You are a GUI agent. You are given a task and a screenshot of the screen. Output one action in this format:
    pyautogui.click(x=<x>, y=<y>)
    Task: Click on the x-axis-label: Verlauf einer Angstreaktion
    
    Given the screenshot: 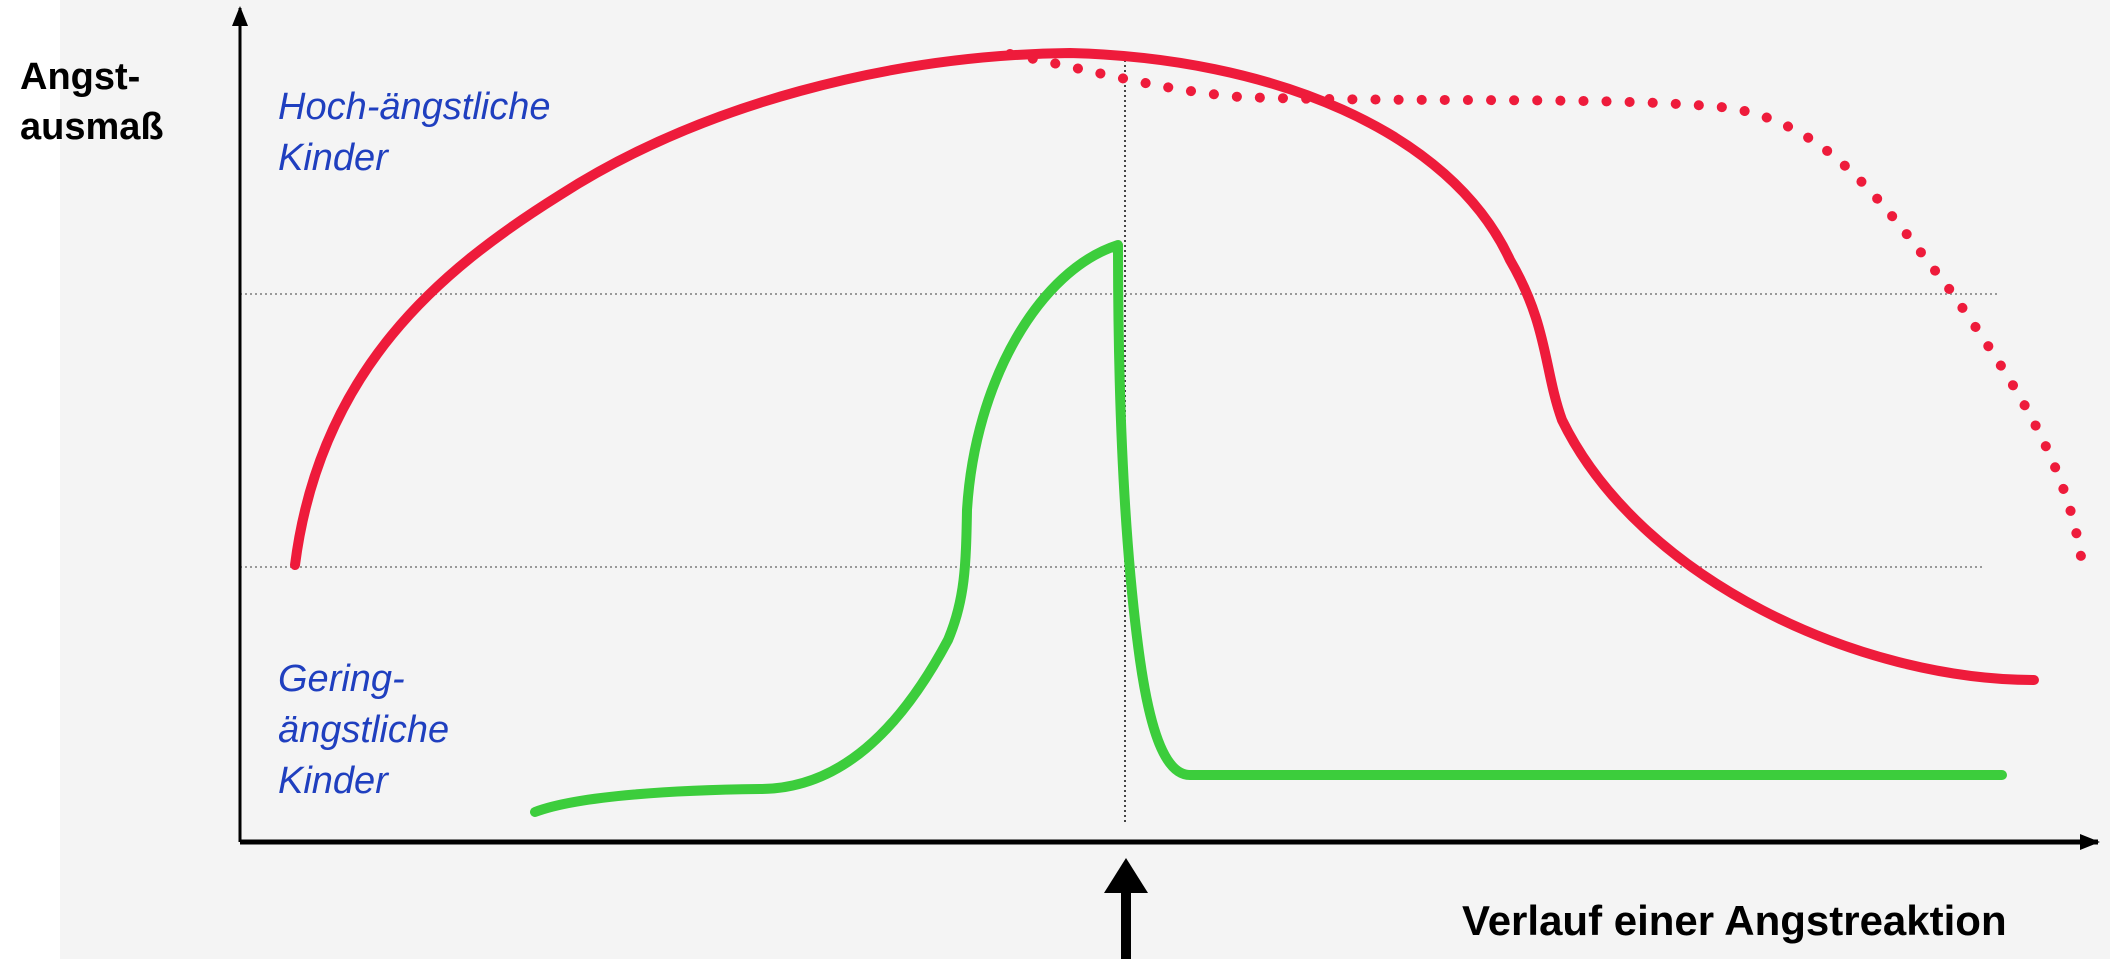 What is the action you would take?
    pyautogui.click(x=1734, y=920)
    